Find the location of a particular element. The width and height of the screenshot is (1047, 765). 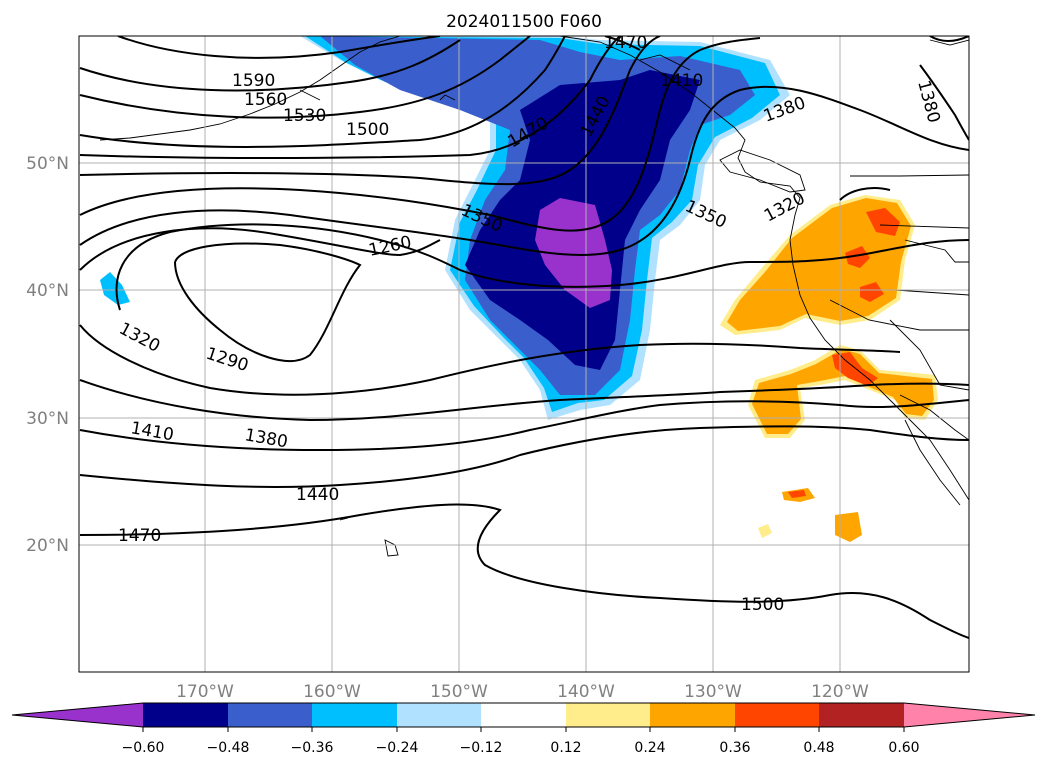

lon-label-140w: 140°W is located at coordinates (586, 692).